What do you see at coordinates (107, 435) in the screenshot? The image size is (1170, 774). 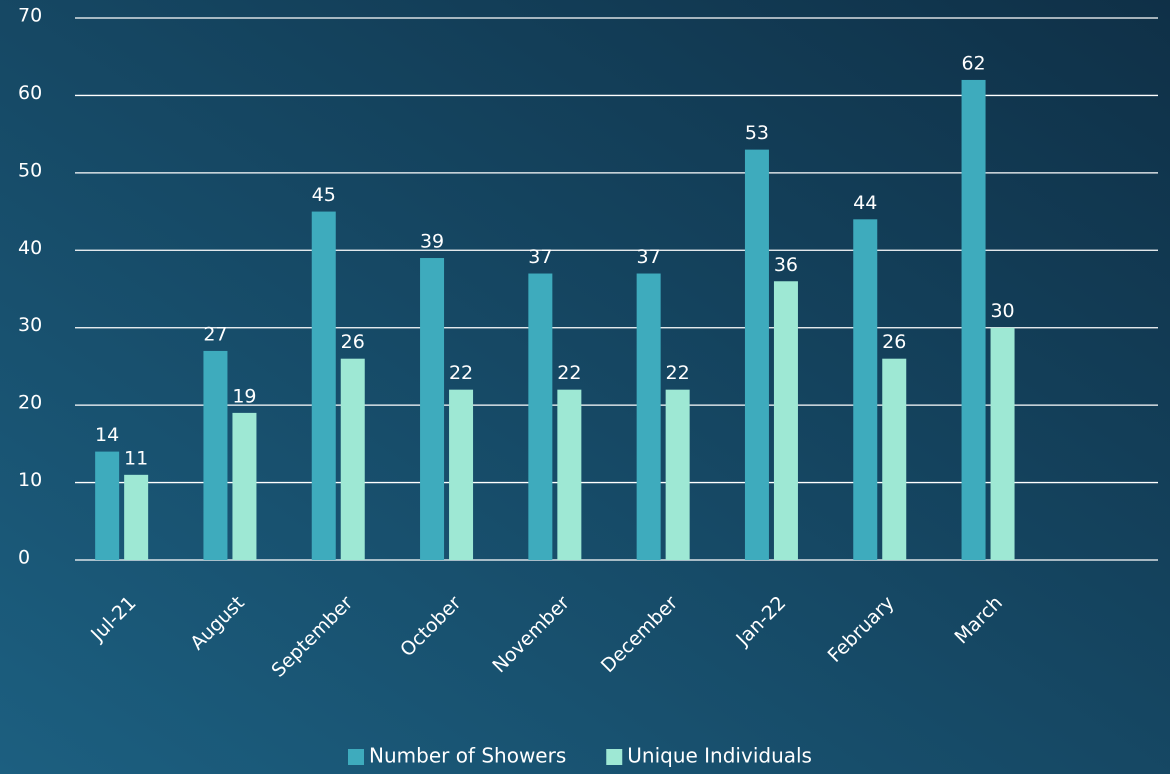 I see `data-label: 14` at bounding box center [107, 435].